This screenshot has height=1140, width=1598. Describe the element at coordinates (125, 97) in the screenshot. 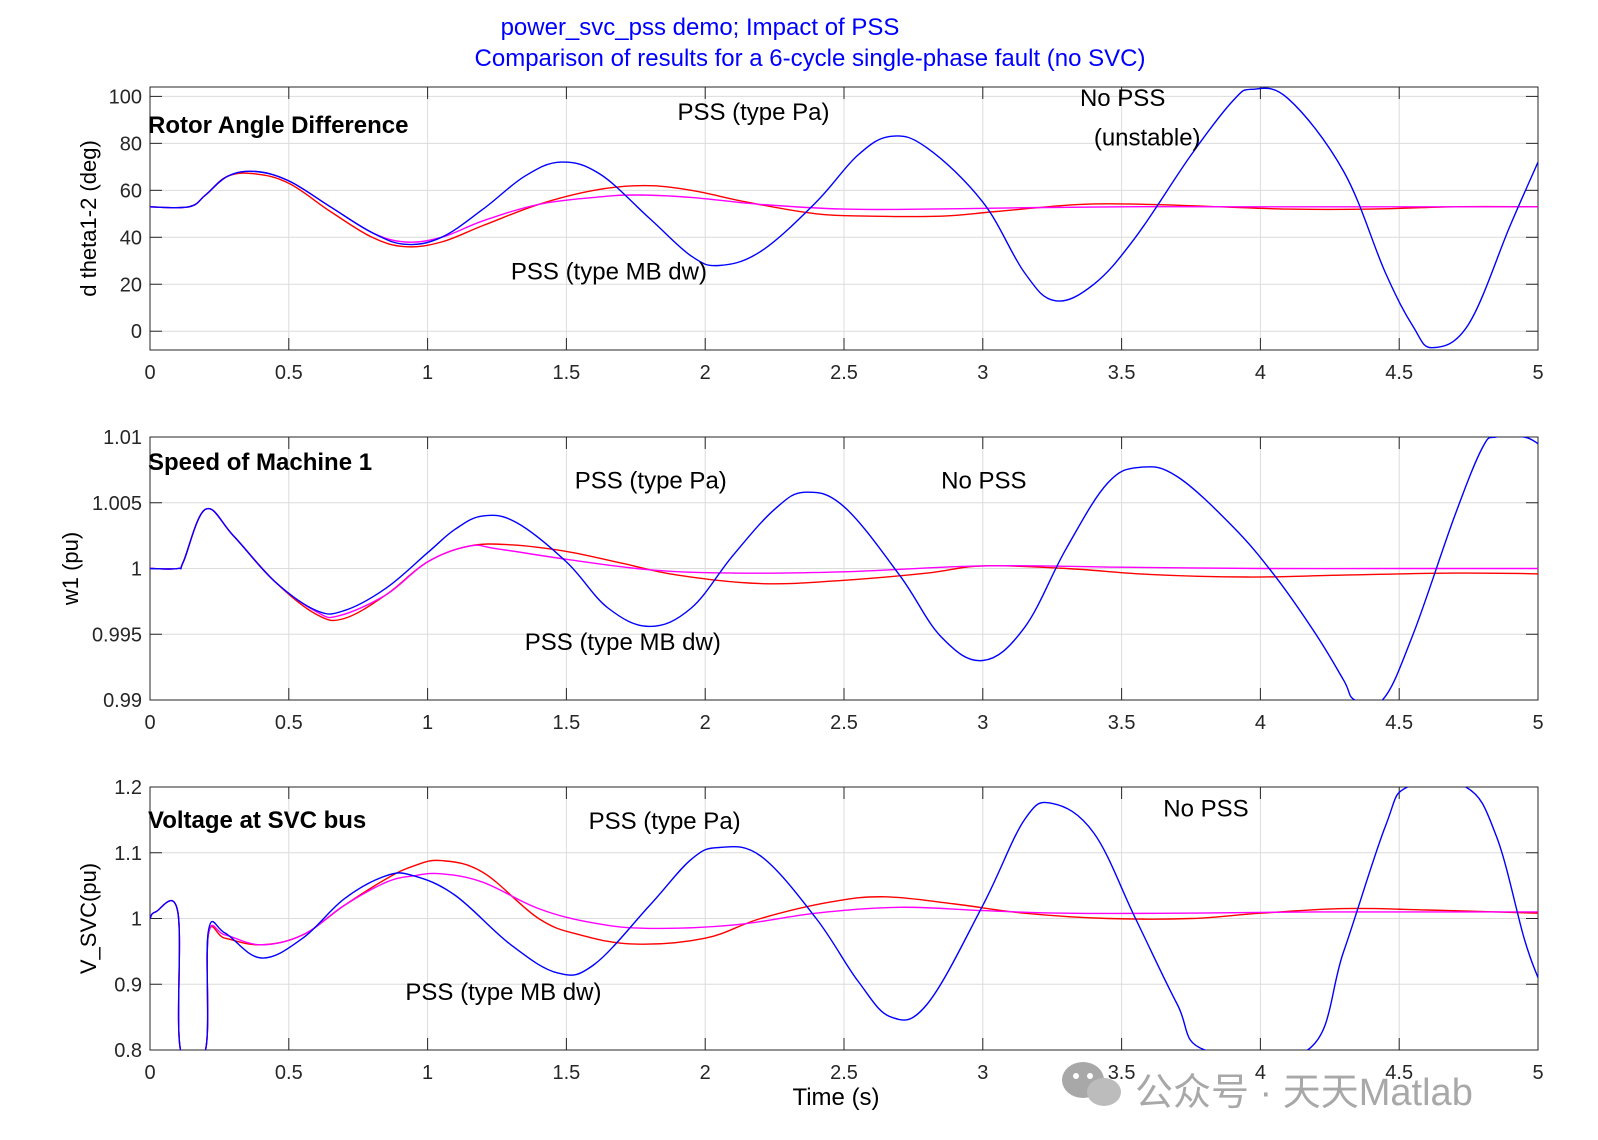

I see `y-tick-label: 100` at that location.